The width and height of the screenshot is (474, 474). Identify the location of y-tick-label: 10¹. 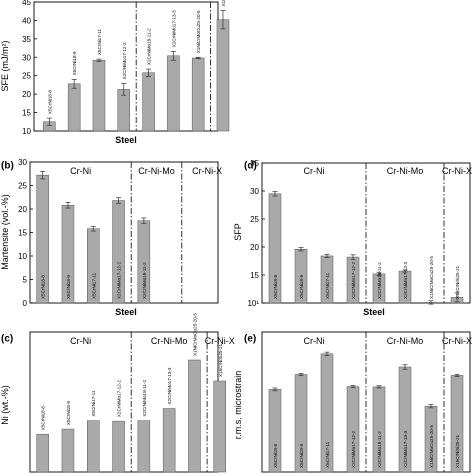
(253, 303).